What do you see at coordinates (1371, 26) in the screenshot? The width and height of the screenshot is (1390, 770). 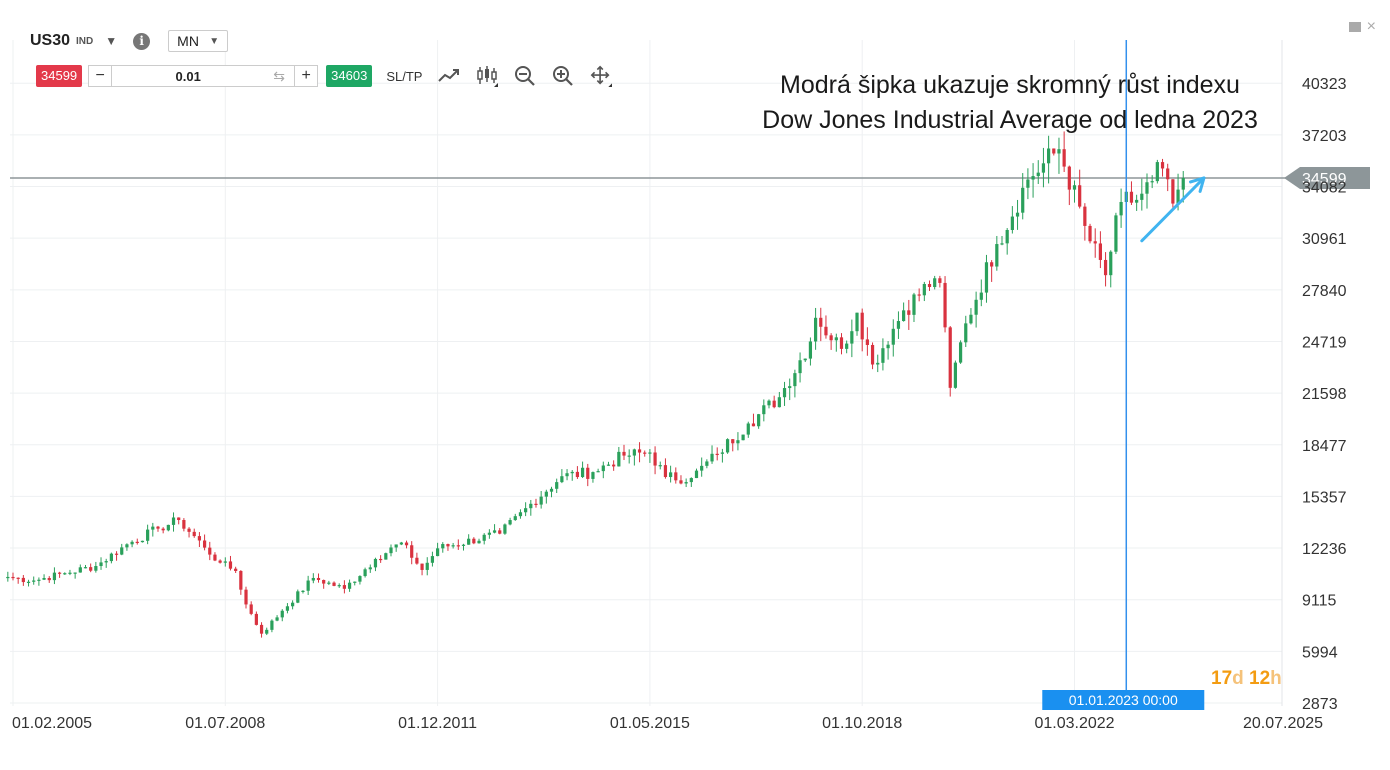 I see `close-icon: ×` at bounding box center [1371, 26].